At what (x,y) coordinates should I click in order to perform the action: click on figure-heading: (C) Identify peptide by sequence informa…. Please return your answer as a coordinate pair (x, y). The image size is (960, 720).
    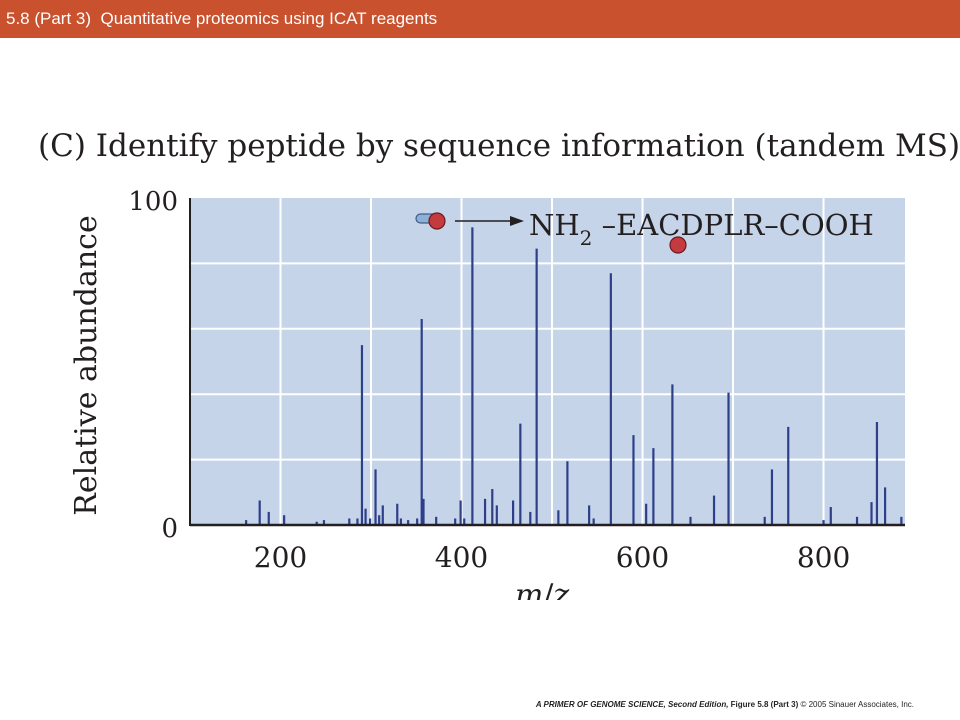
    Looking at the image, I should click on (499, 146).